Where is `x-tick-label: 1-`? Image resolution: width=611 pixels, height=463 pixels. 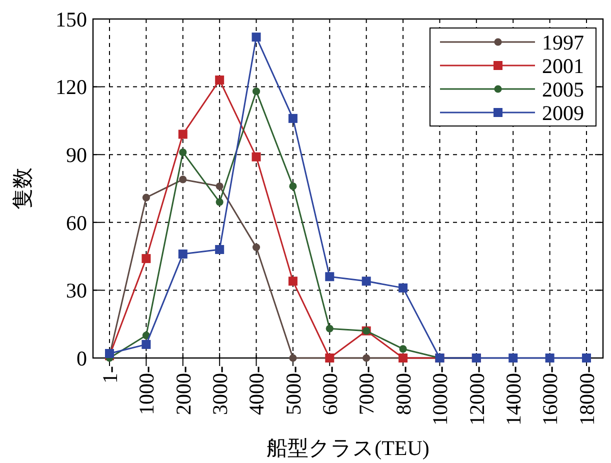
x-tick-label: 1- is located at coordinates (110, 375).